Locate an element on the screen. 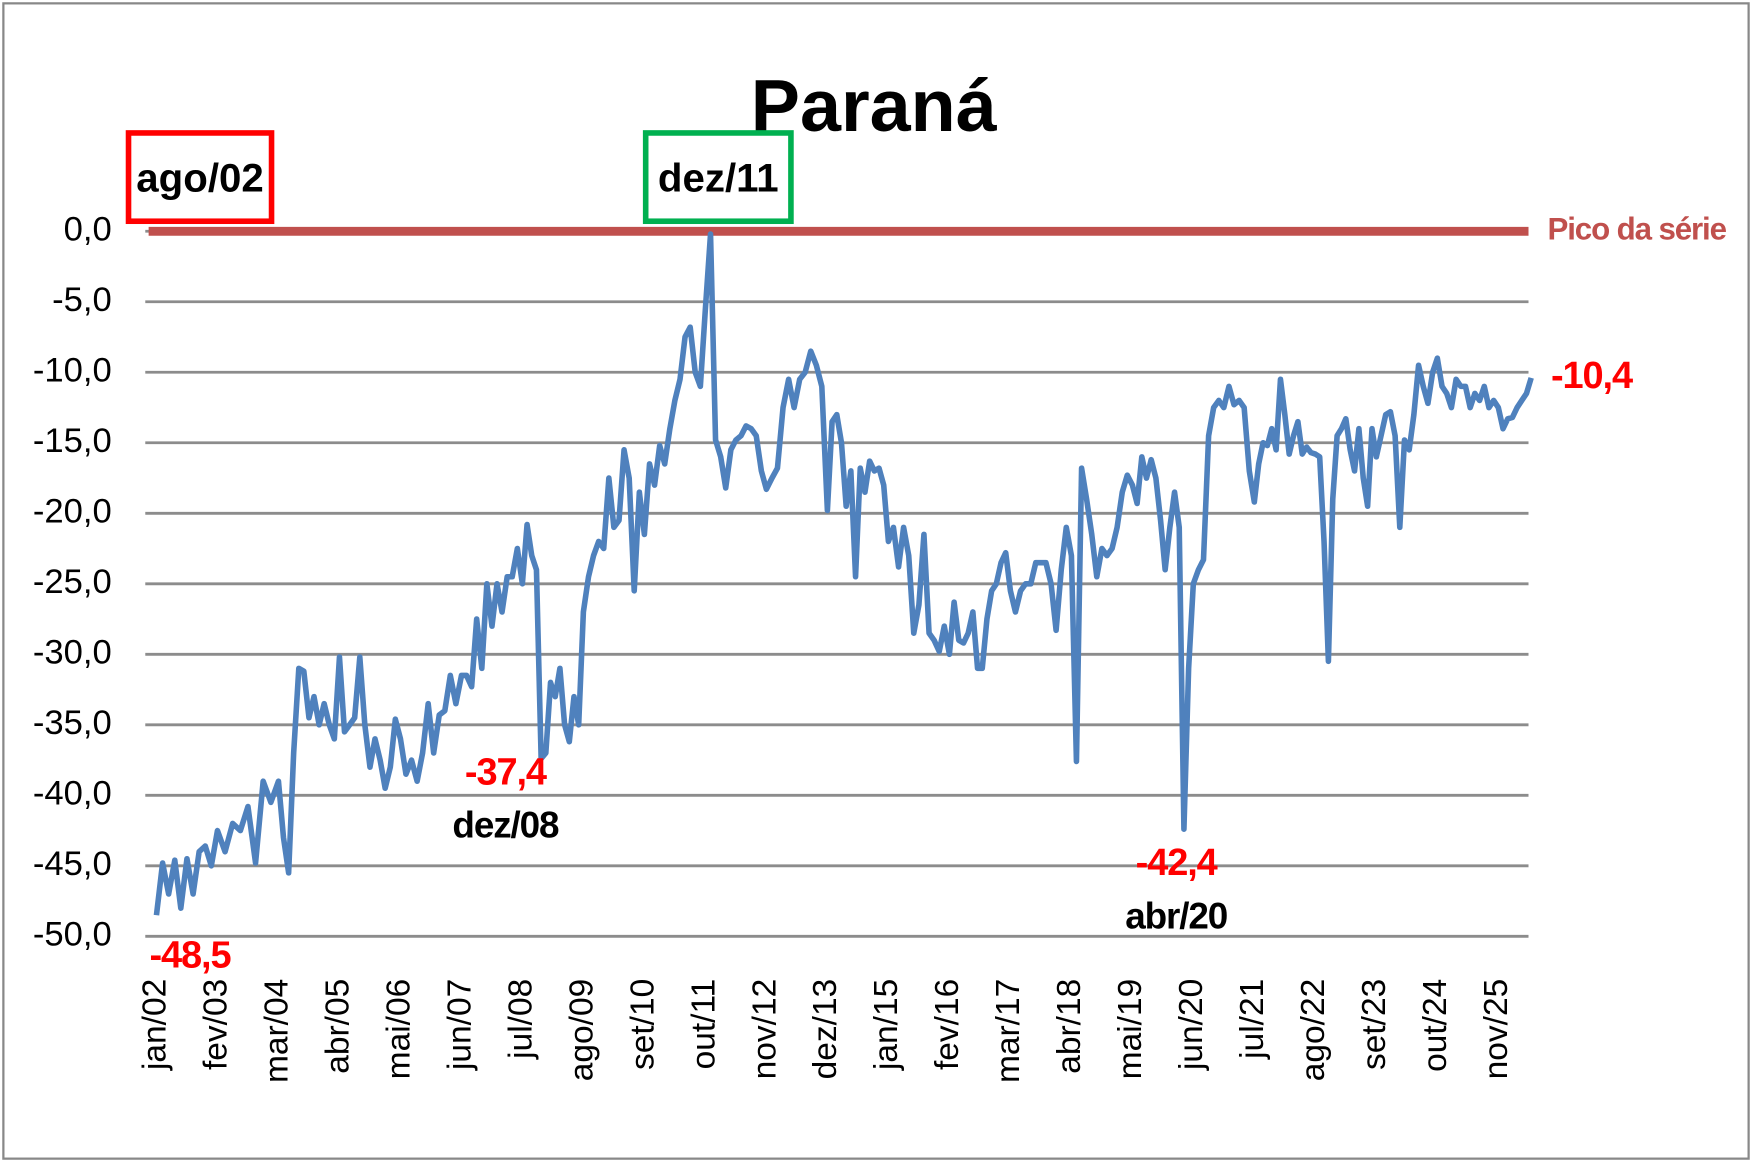 This screenshot has width=1752, height=1162. x-tick-label: jan/15 is located at coordinates (886, 1025).